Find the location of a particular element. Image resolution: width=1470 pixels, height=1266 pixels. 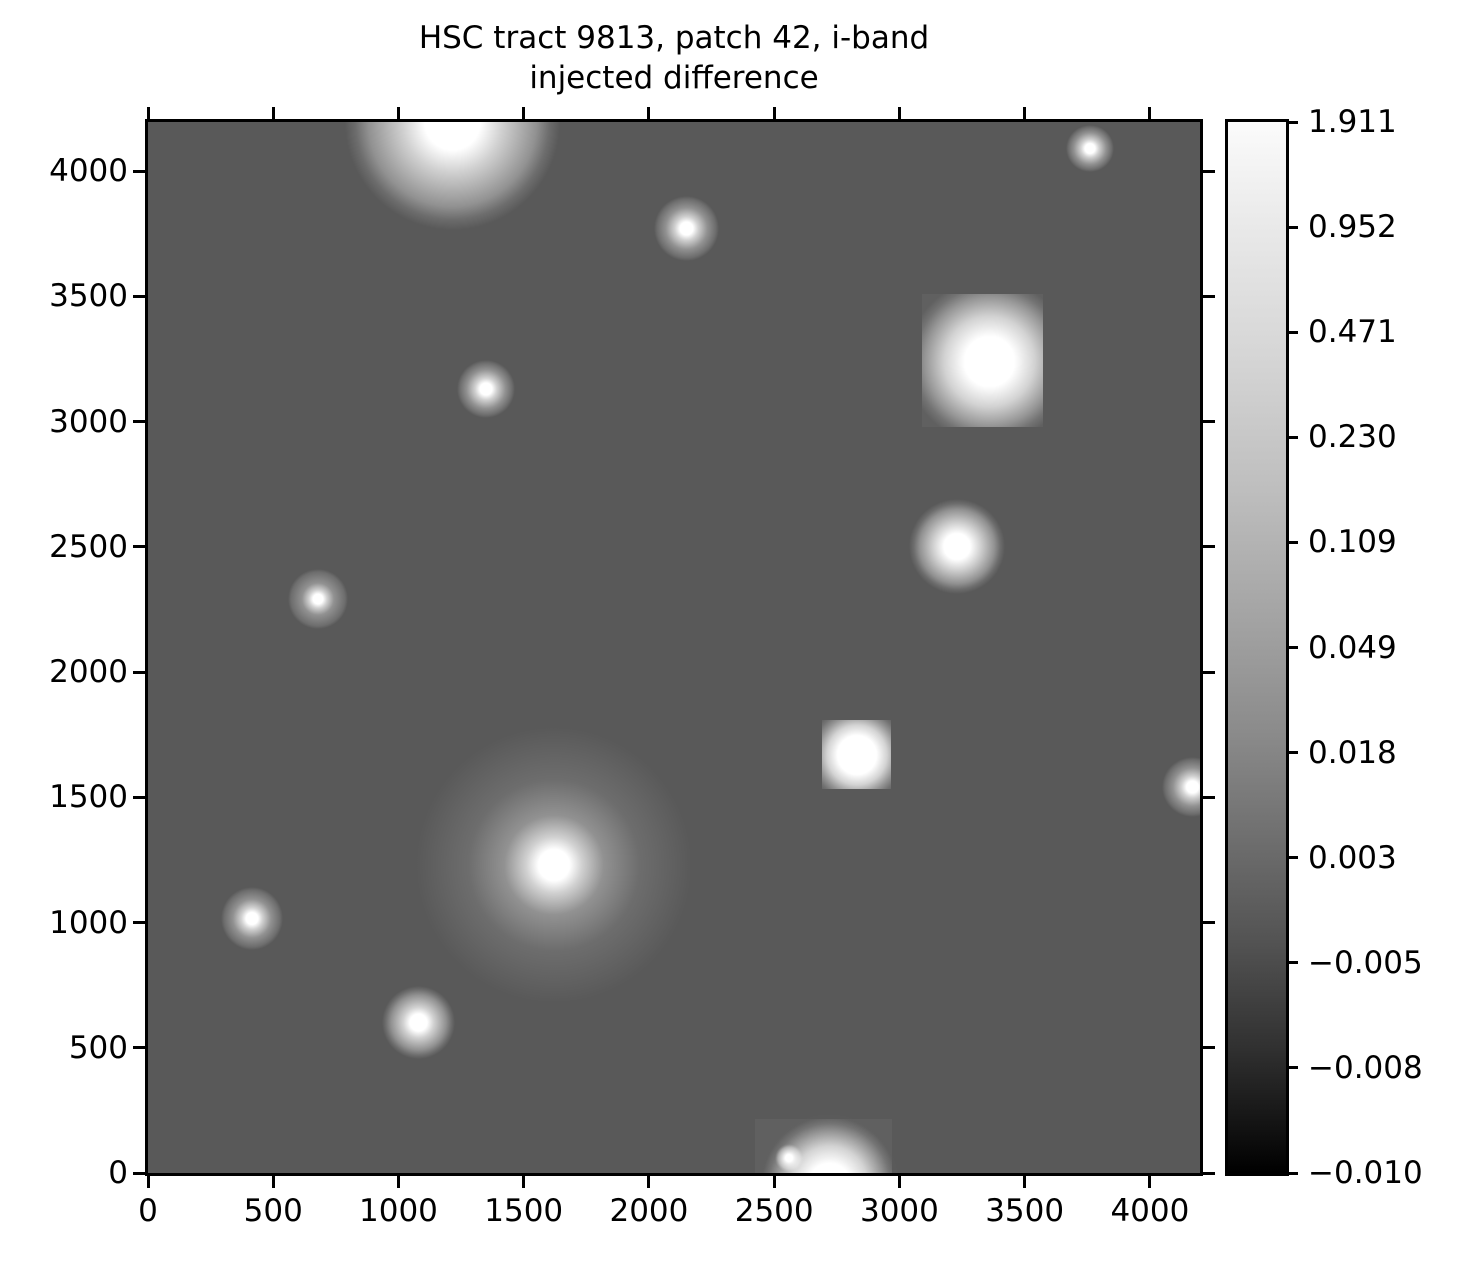

colorbar-tick-label: −0.008 is located at coordinates (1365, 1067).